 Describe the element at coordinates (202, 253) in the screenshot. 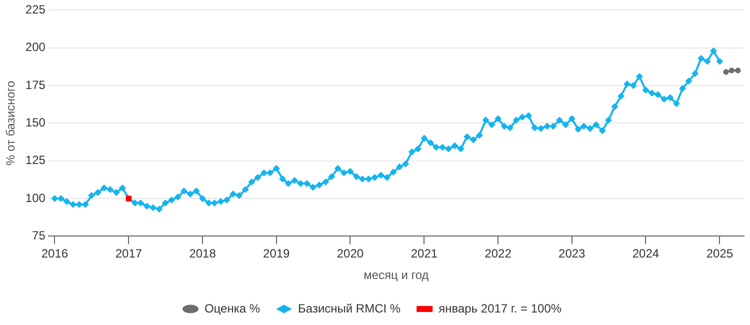

I see `x-tick-label: 2018` at that location.